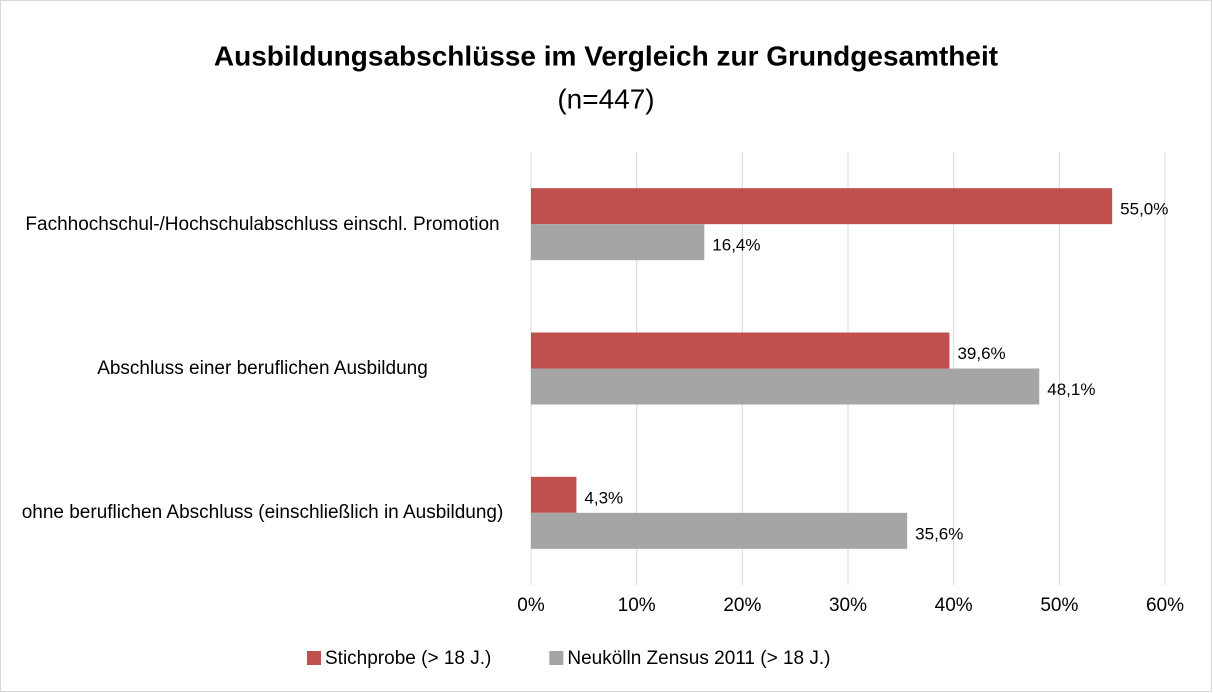 The height and width of the screenshot is (693, 1213). I want to click on legend-label: Neukölln Zensus 2011 (> 18 J.), so click(698, 658).